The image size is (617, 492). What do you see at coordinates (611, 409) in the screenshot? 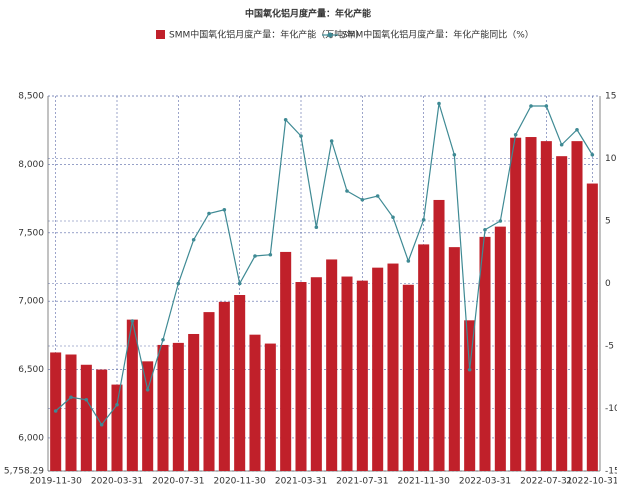
I see `y2-tick-label: -10` at bounding box center [611, 409].